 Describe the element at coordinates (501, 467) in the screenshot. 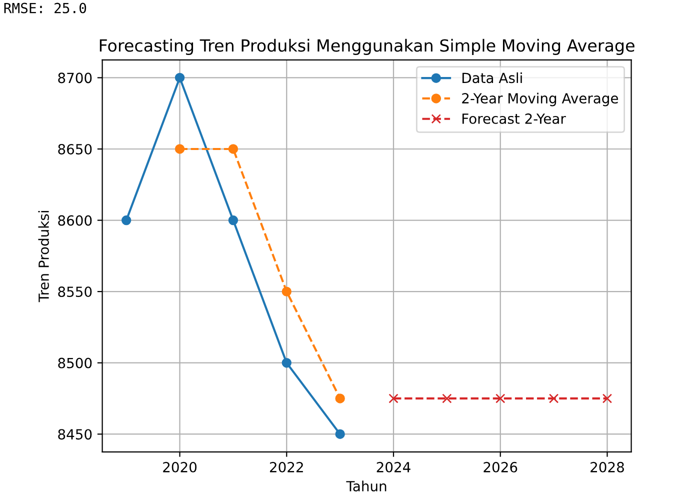

I see `x-tick-label: 2026` at that location.